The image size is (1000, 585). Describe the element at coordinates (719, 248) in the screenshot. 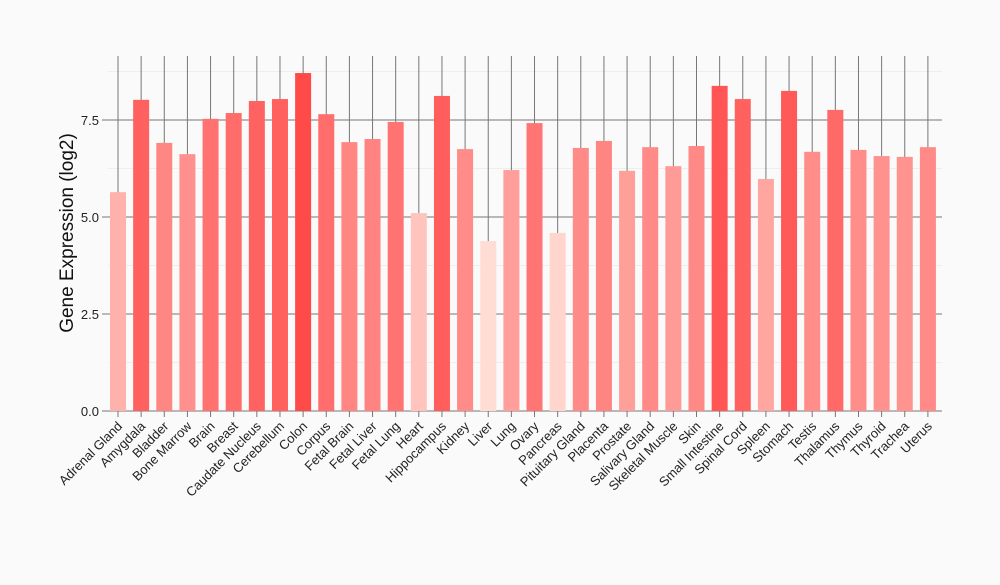

I see `bar-small-intestine` at that location.